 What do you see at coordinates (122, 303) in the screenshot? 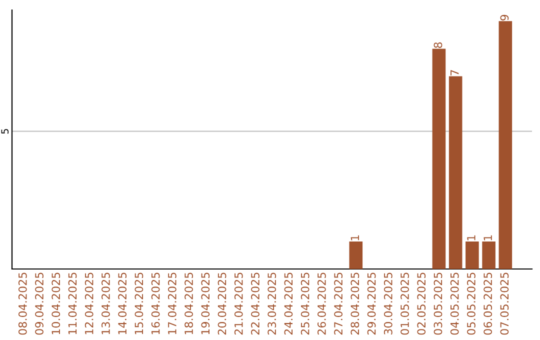
I see `x-tick-label: 14.04.2025` at bounding box center [122, 303].